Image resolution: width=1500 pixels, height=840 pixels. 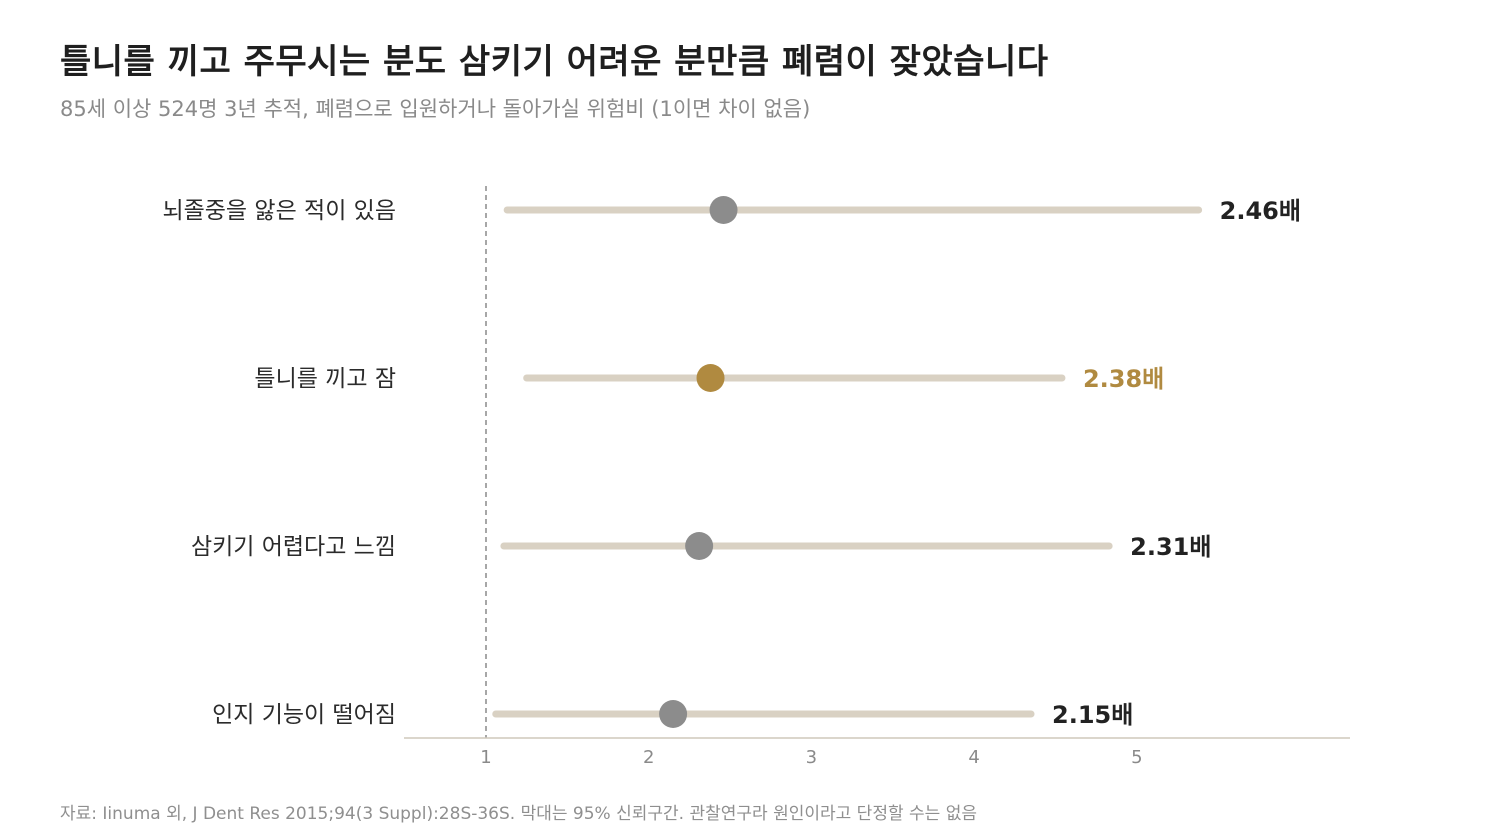 What do you see at coordinates (648, 757) in the screenshot?
I see `x-tick-label: 2` at bounding box center [648, 757].